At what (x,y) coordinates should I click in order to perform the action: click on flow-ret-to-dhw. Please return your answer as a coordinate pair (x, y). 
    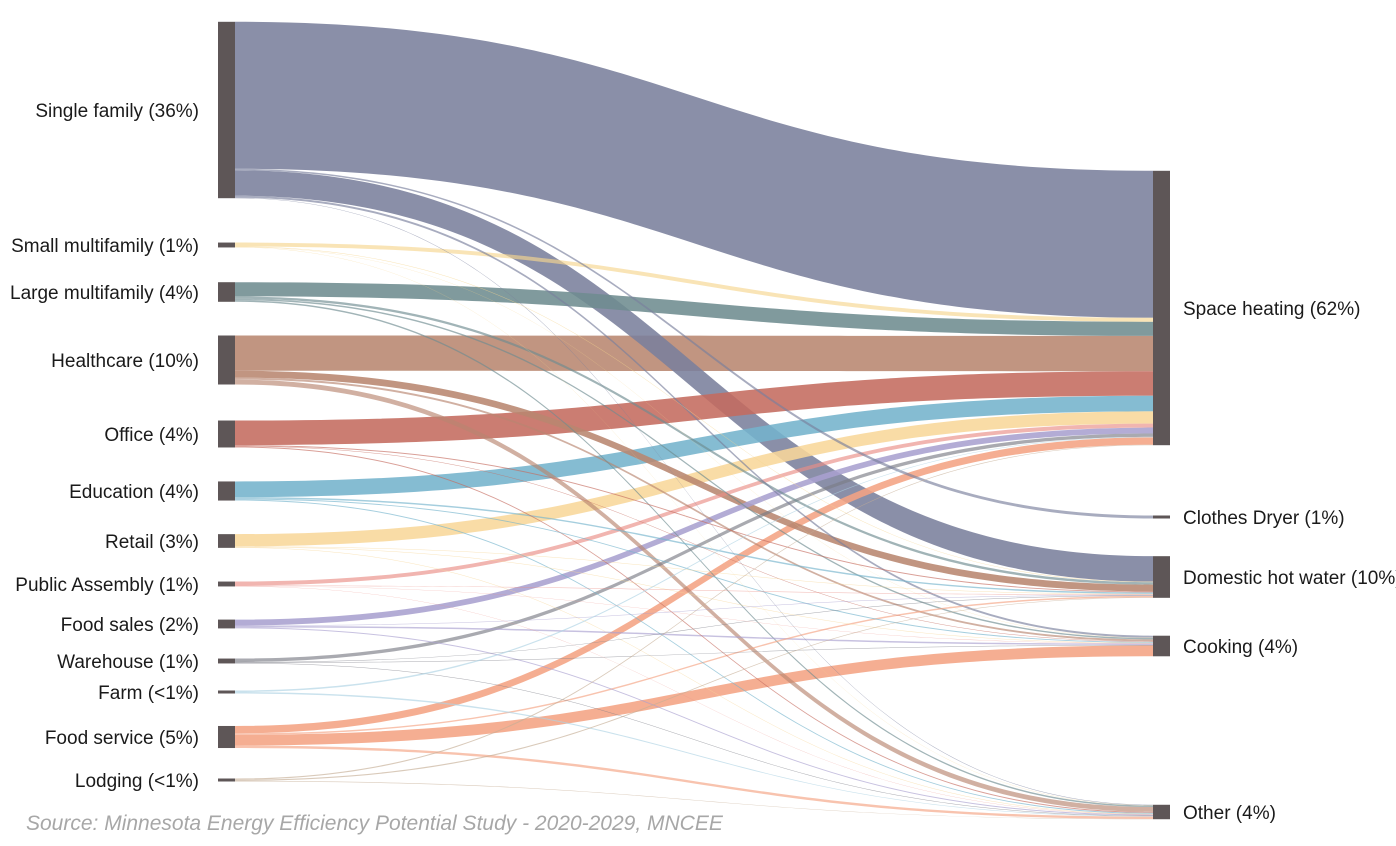
    Looking at the image, I should click on (694, 570).